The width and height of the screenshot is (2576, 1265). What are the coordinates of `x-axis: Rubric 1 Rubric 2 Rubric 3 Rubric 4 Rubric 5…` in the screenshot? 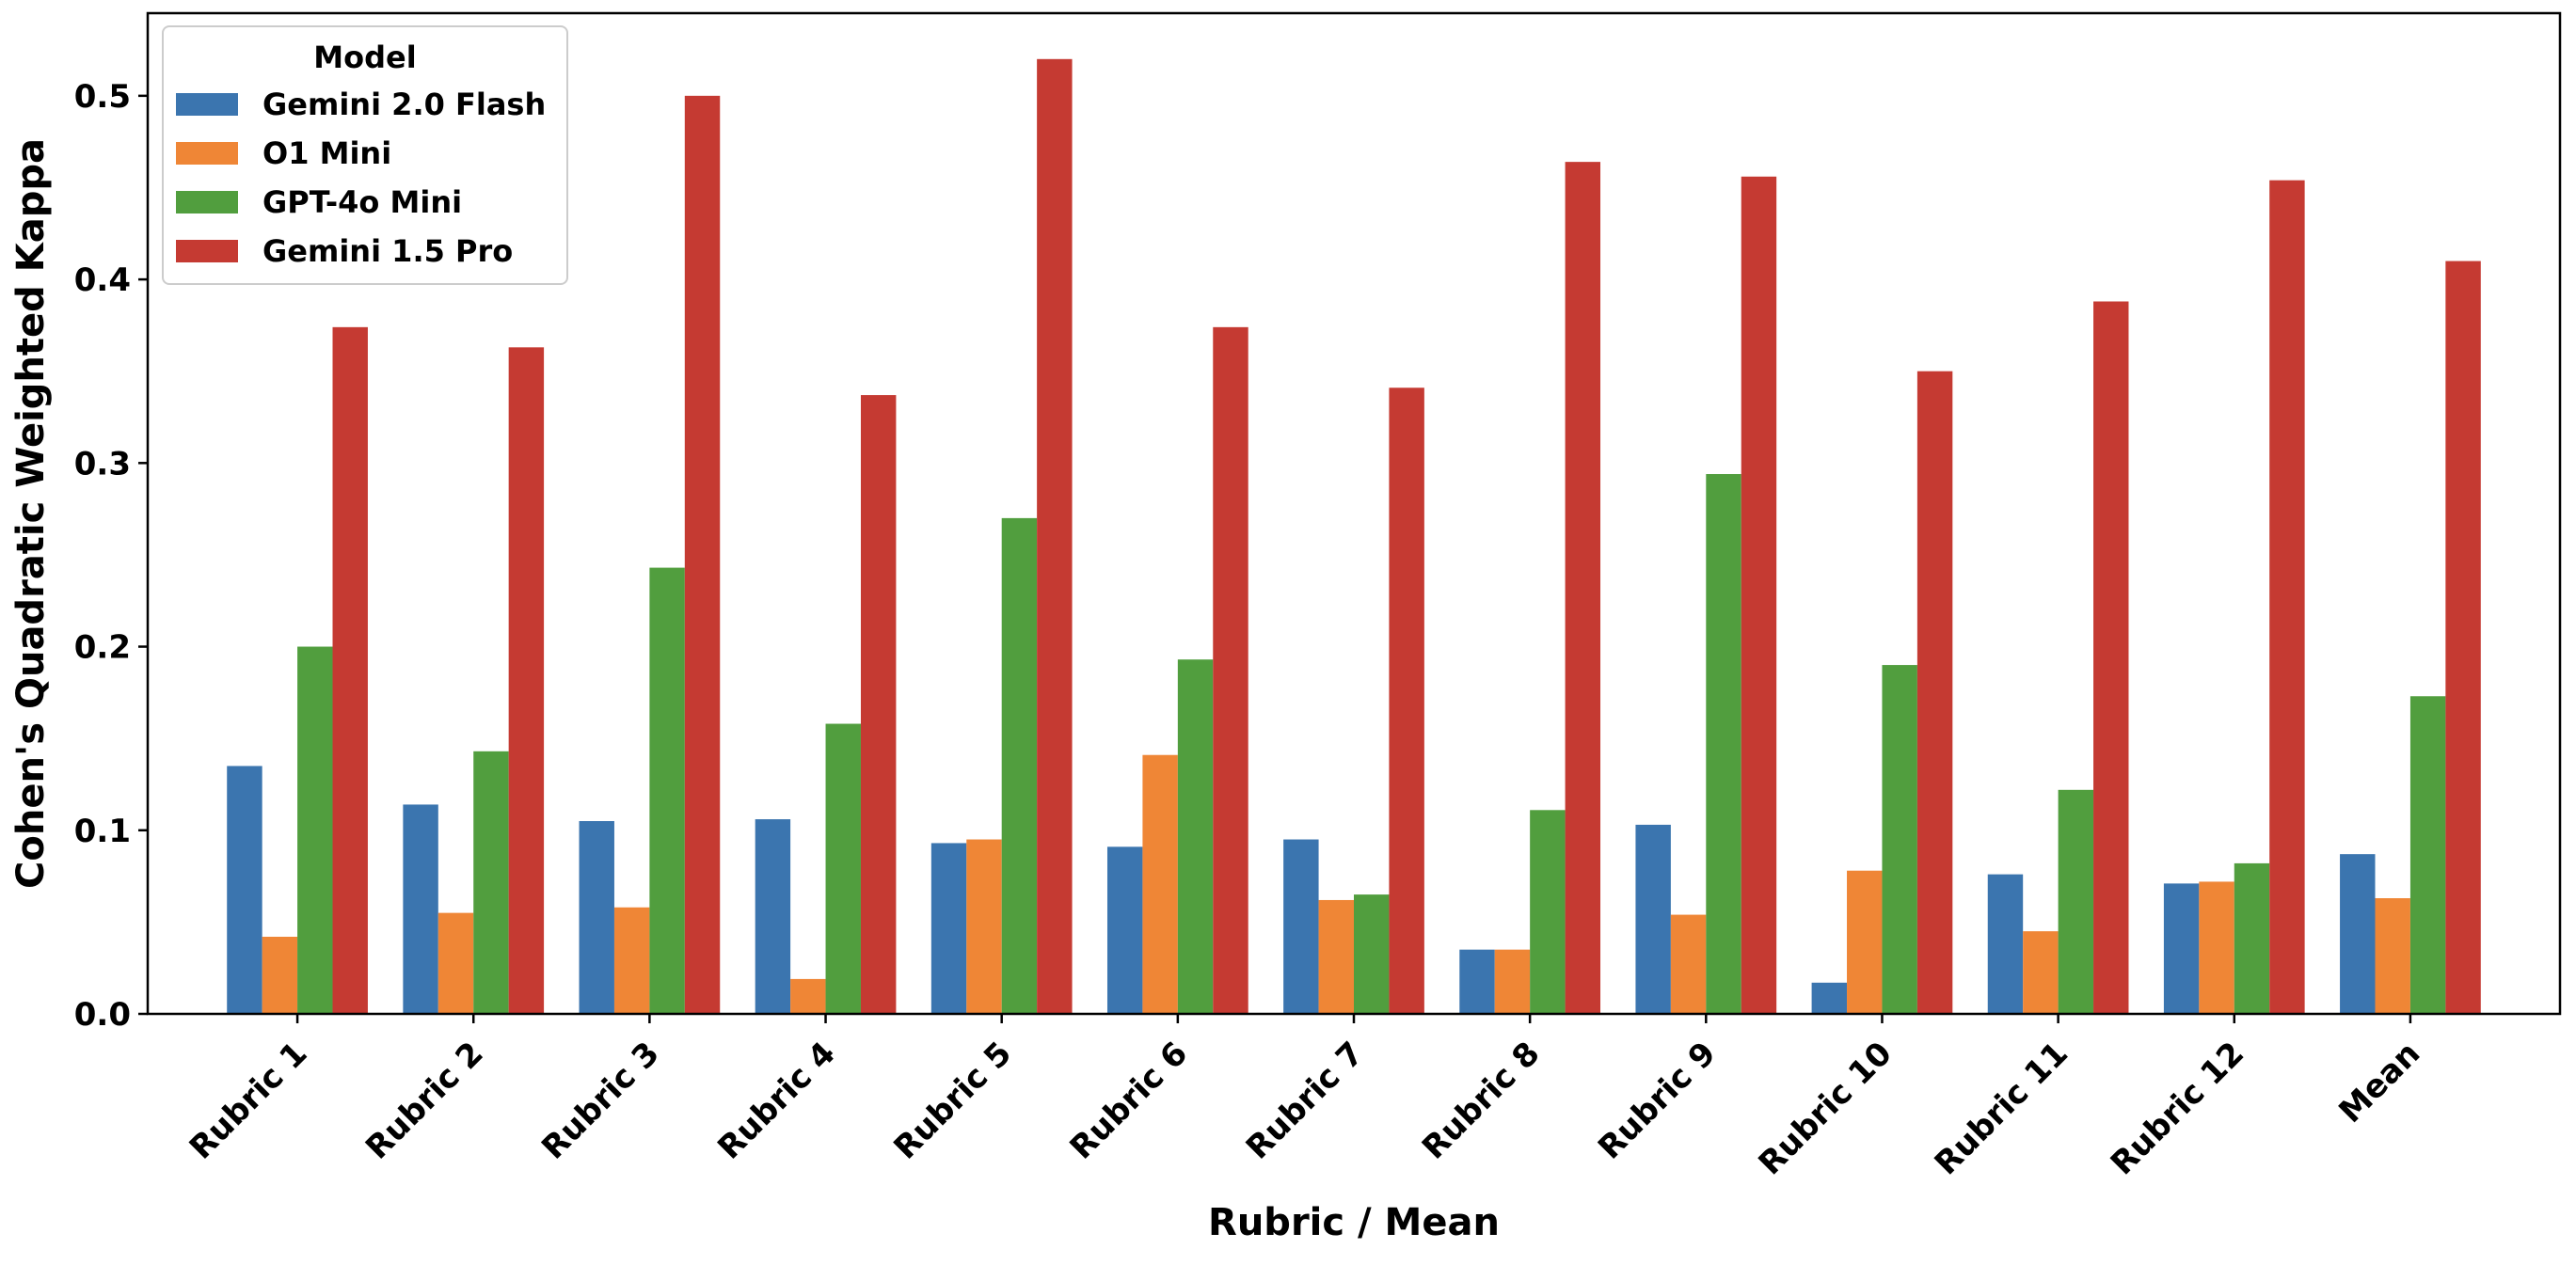 It's located at (1305, 1098).